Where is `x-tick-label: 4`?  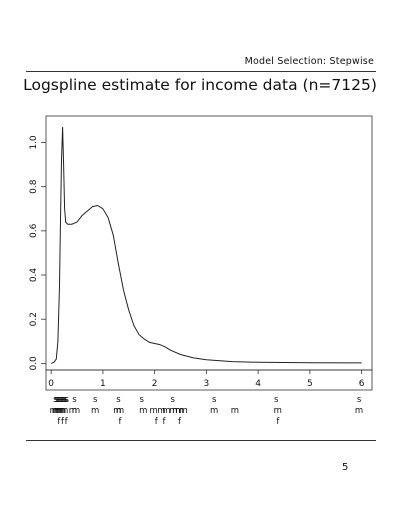
x-tick-label: 4 is located at coordinates (258, 384).